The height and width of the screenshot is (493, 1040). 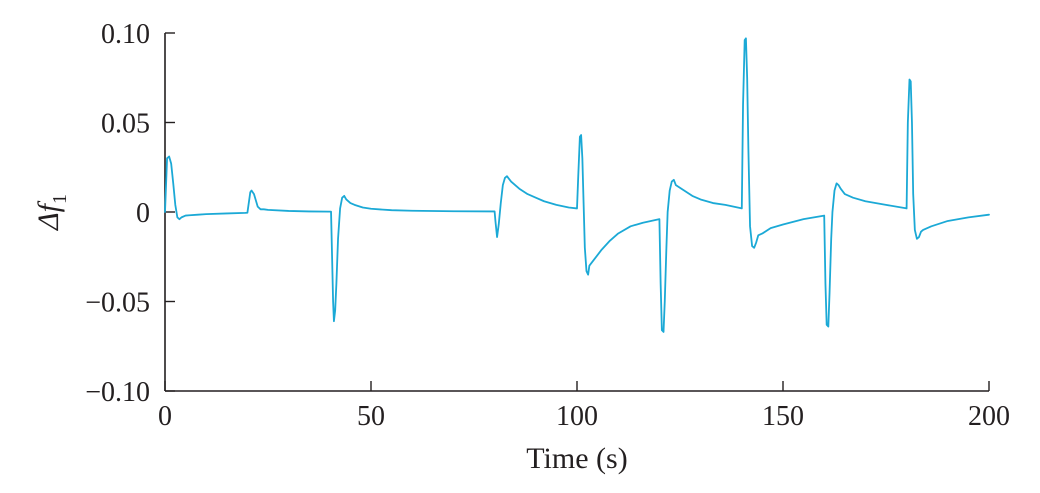 What do you see at coordinates (165, 416) in the screenshot?
I see `x-tick-label: 0` at bounding box center [165, 416].